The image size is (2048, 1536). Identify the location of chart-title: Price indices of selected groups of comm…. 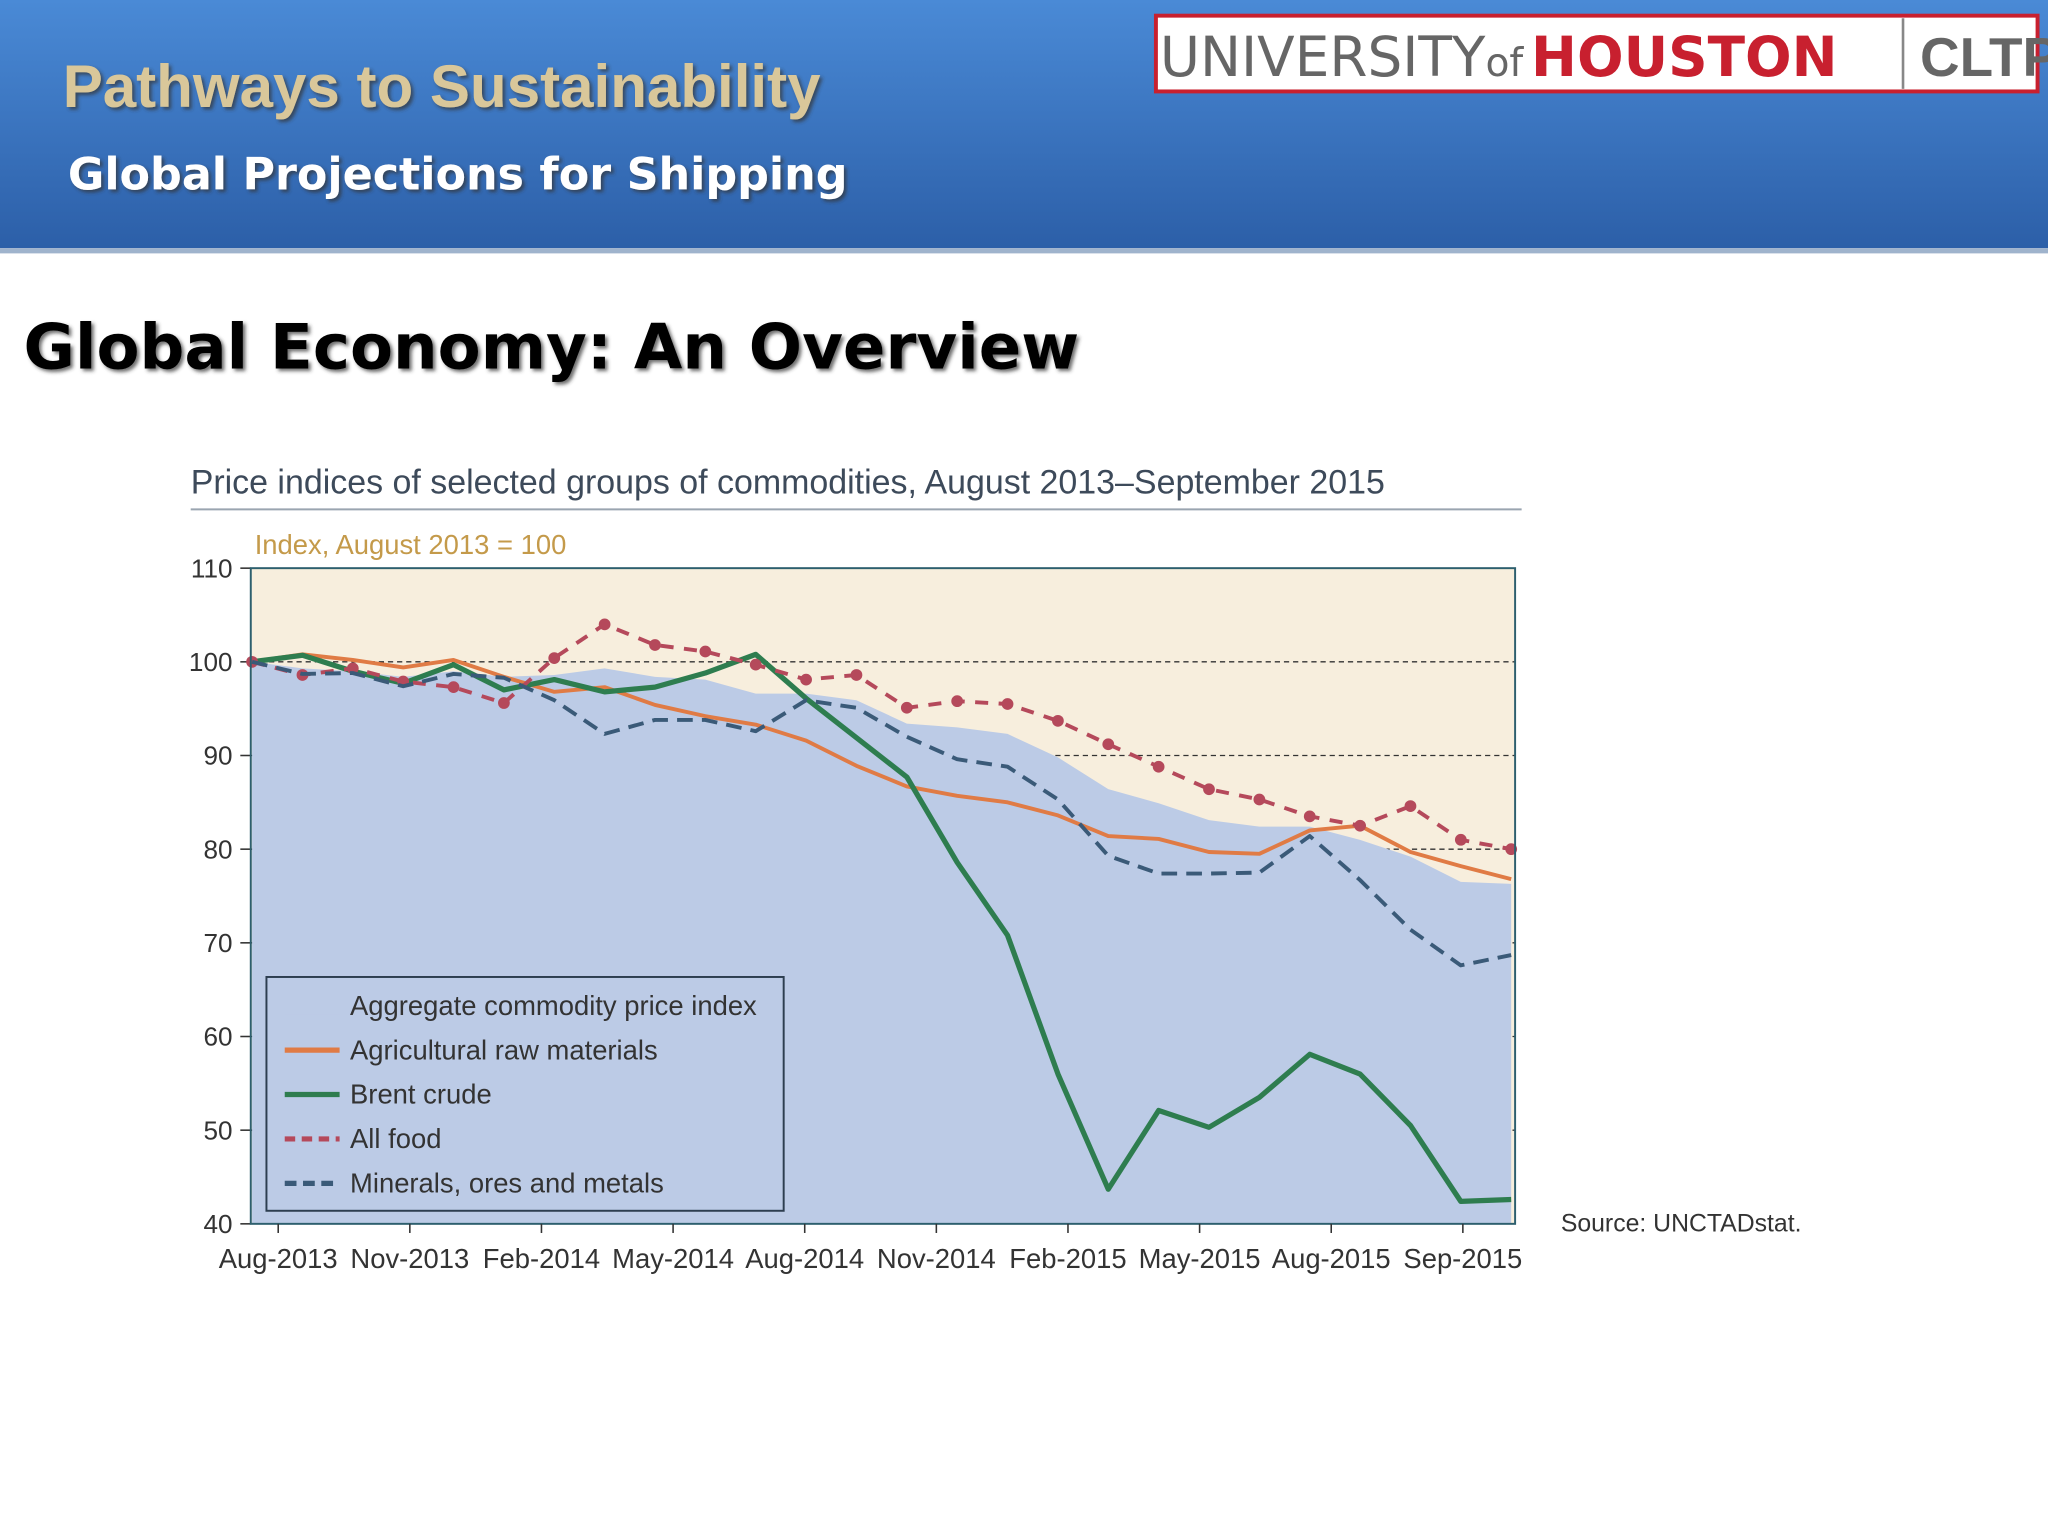
(788, 483).